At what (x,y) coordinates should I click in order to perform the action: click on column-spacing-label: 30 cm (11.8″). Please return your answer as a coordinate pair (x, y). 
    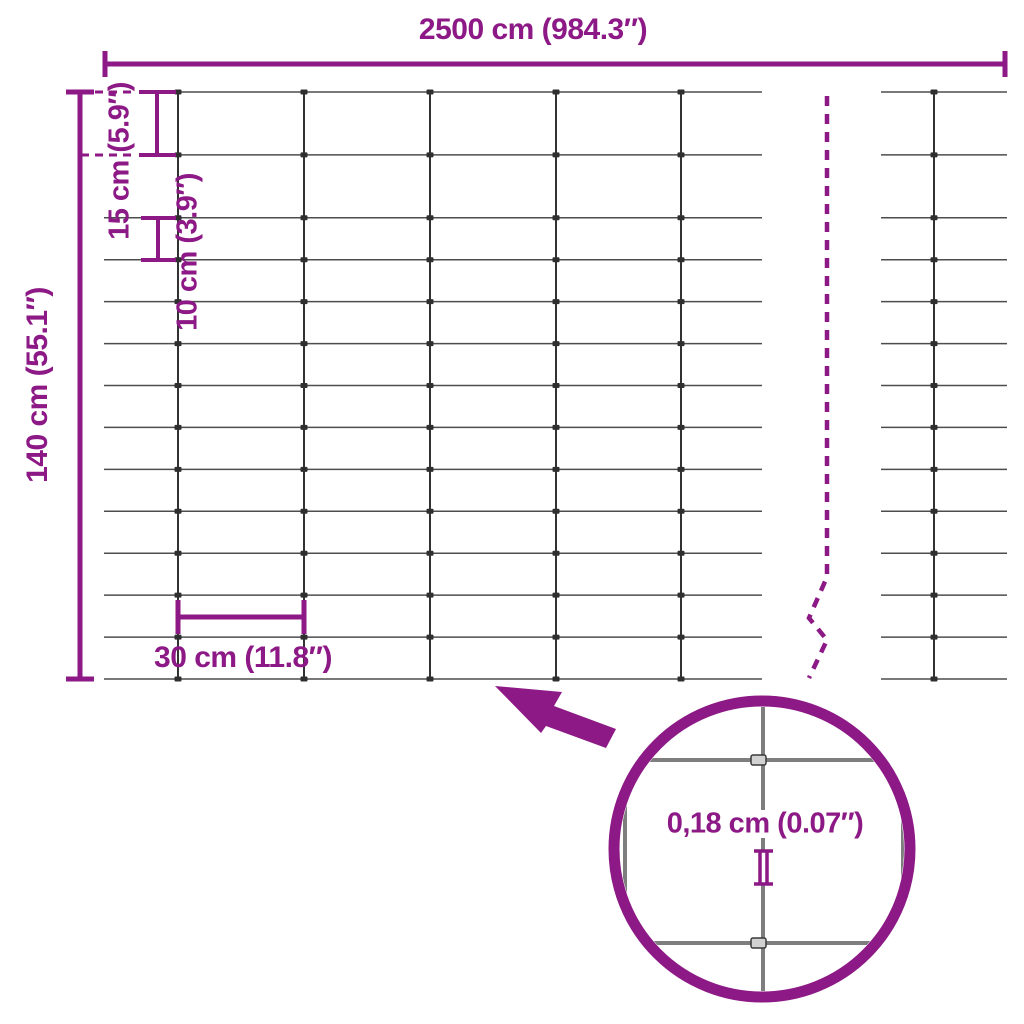
    Looking at the image, I should click on (243, 657).